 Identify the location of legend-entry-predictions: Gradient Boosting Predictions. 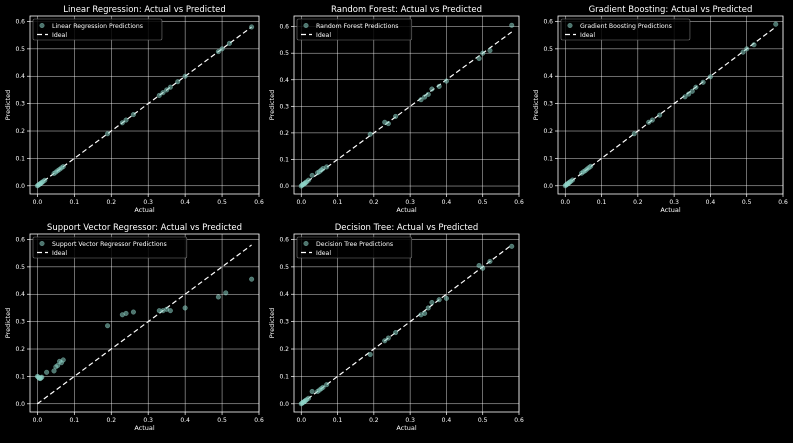
(626, 26).